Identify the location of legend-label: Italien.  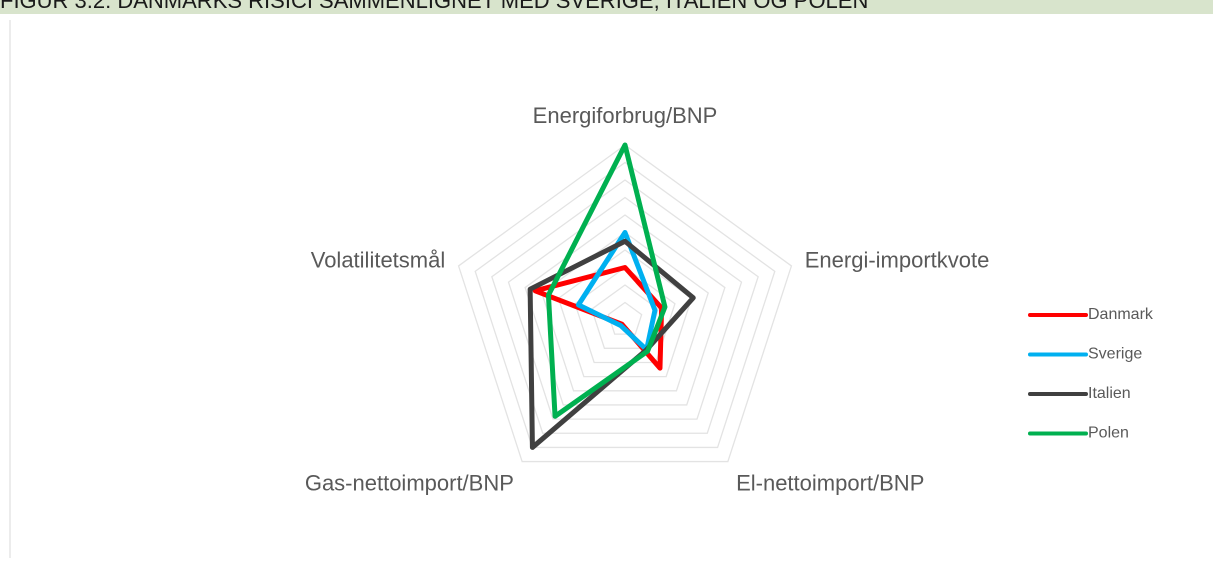
(1109, 393).